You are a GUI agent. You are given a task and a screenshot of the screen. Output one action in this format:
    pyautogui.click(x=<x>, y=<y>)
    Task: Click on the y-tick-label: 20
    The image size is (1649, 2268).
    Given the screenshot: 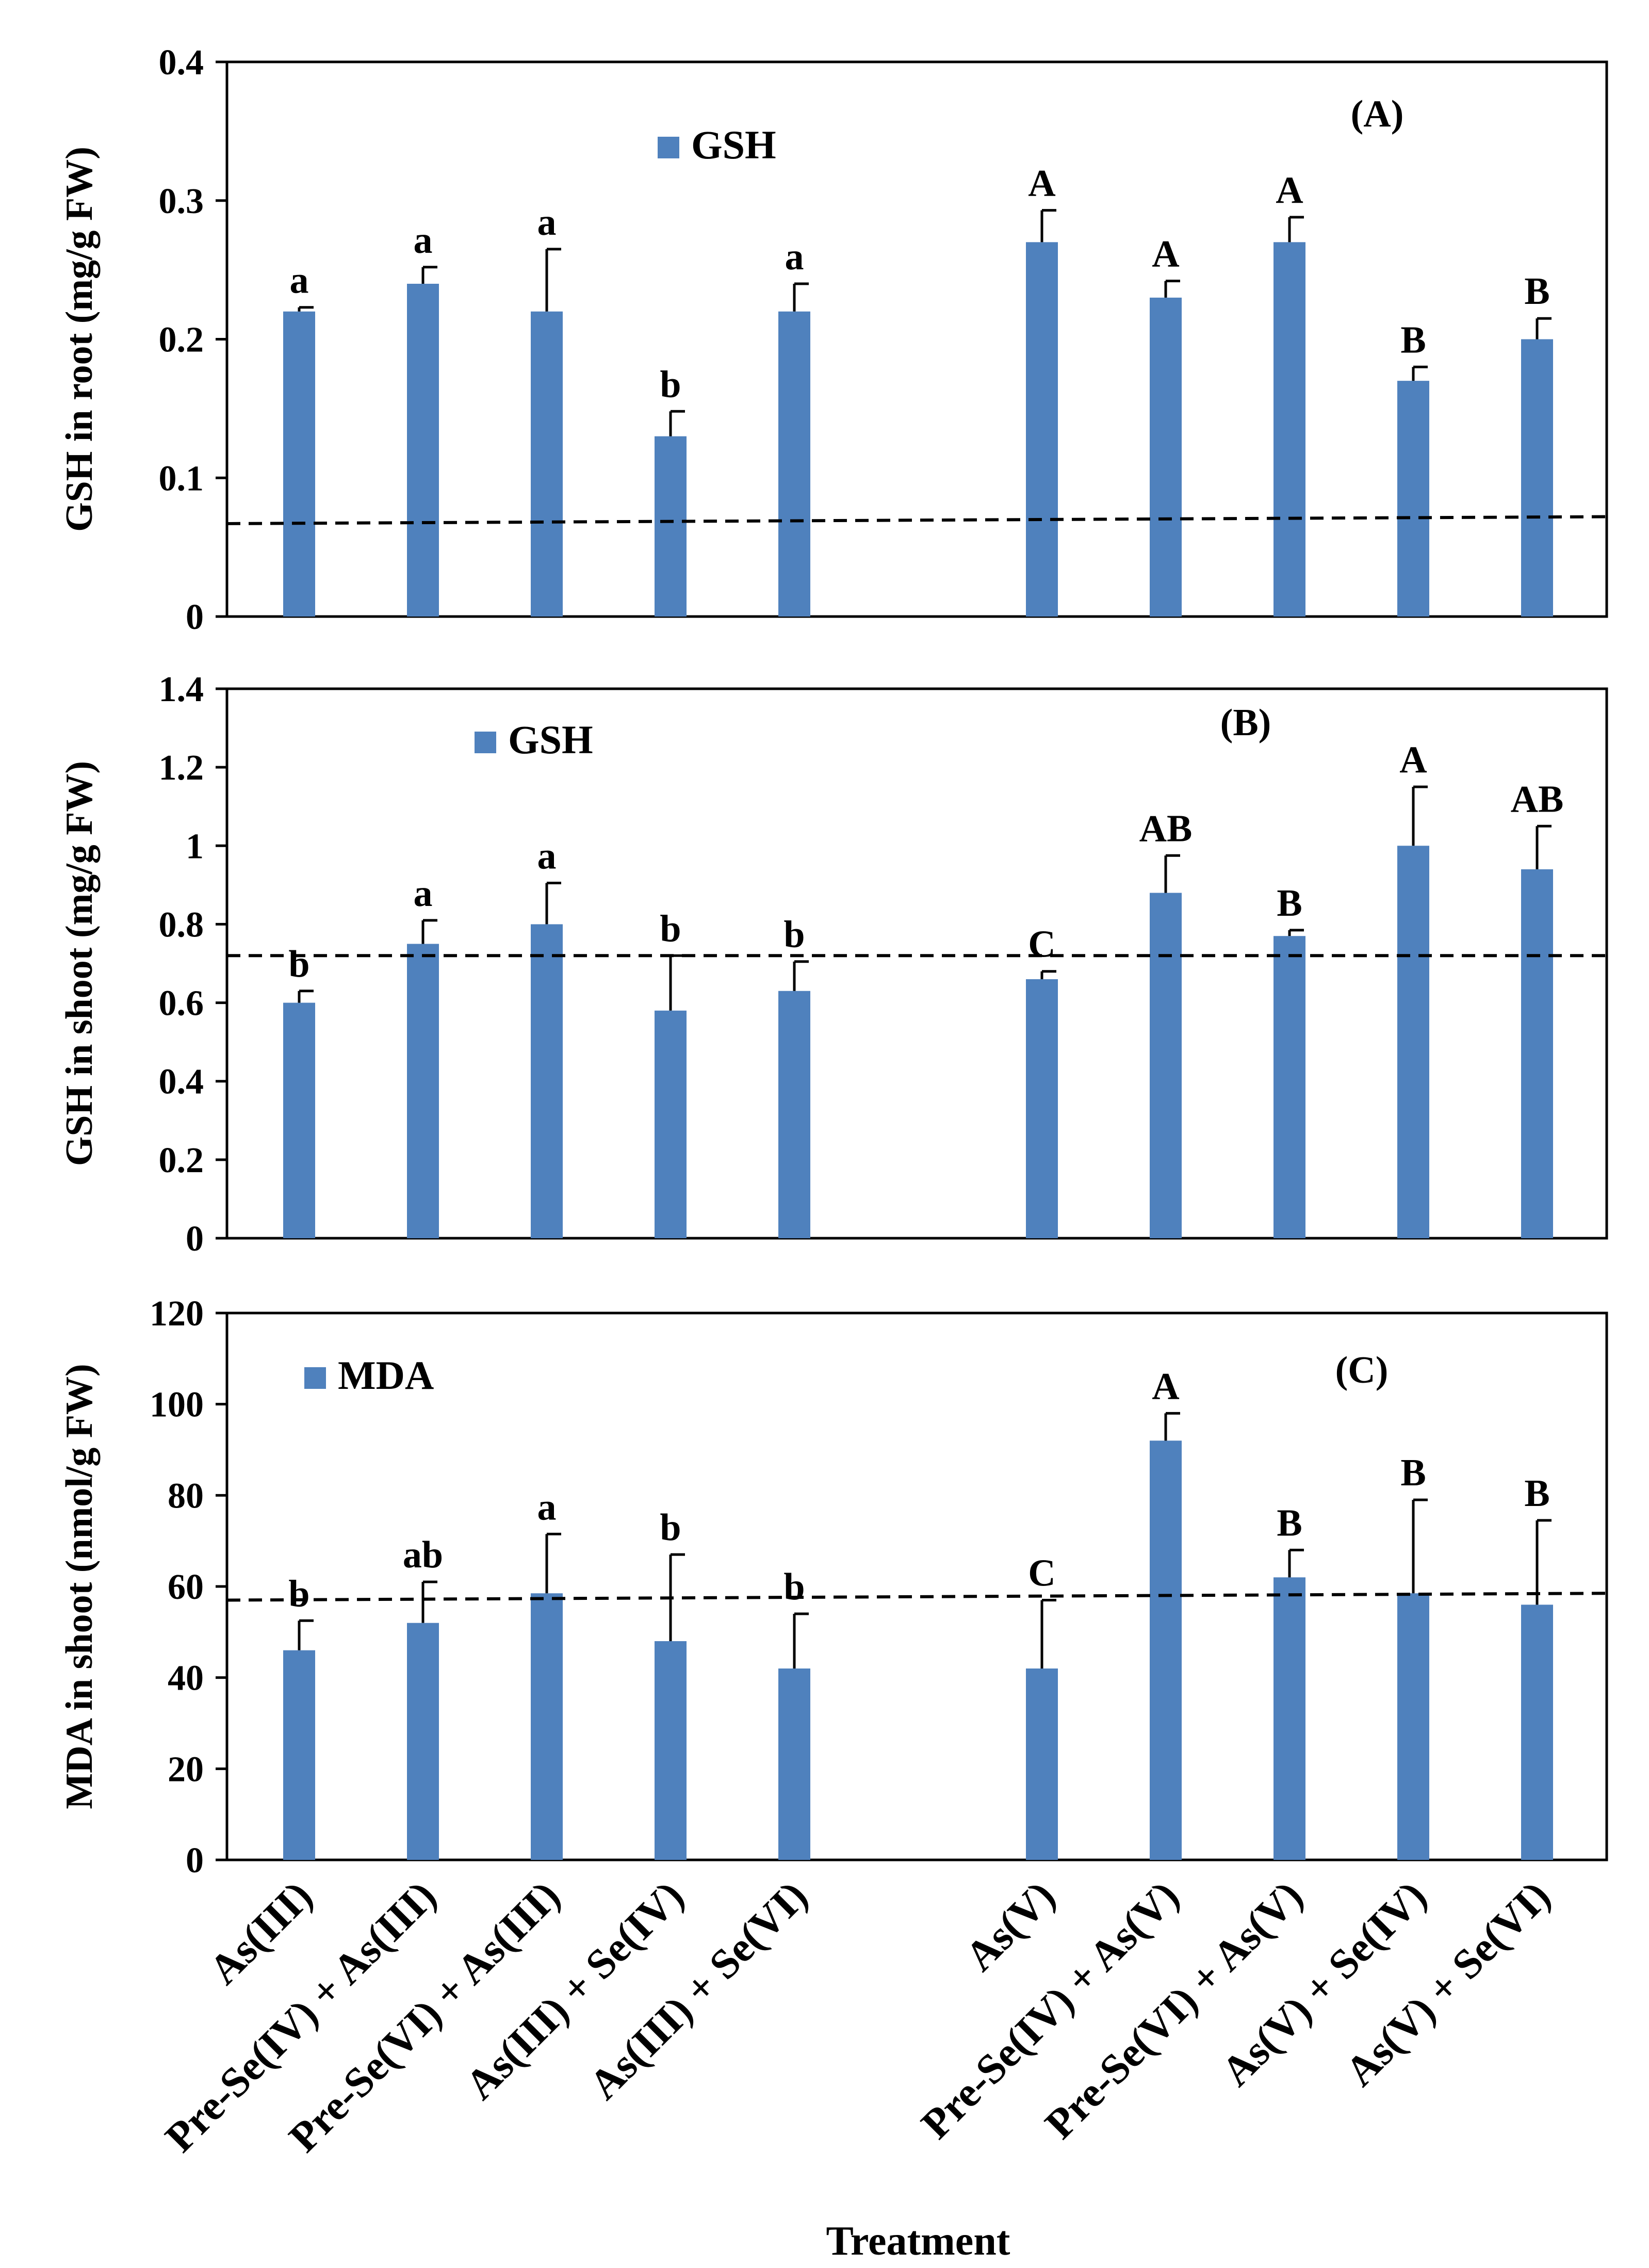 What is the action you would take?
    pyautogui.click(x=186, y=1769)
    